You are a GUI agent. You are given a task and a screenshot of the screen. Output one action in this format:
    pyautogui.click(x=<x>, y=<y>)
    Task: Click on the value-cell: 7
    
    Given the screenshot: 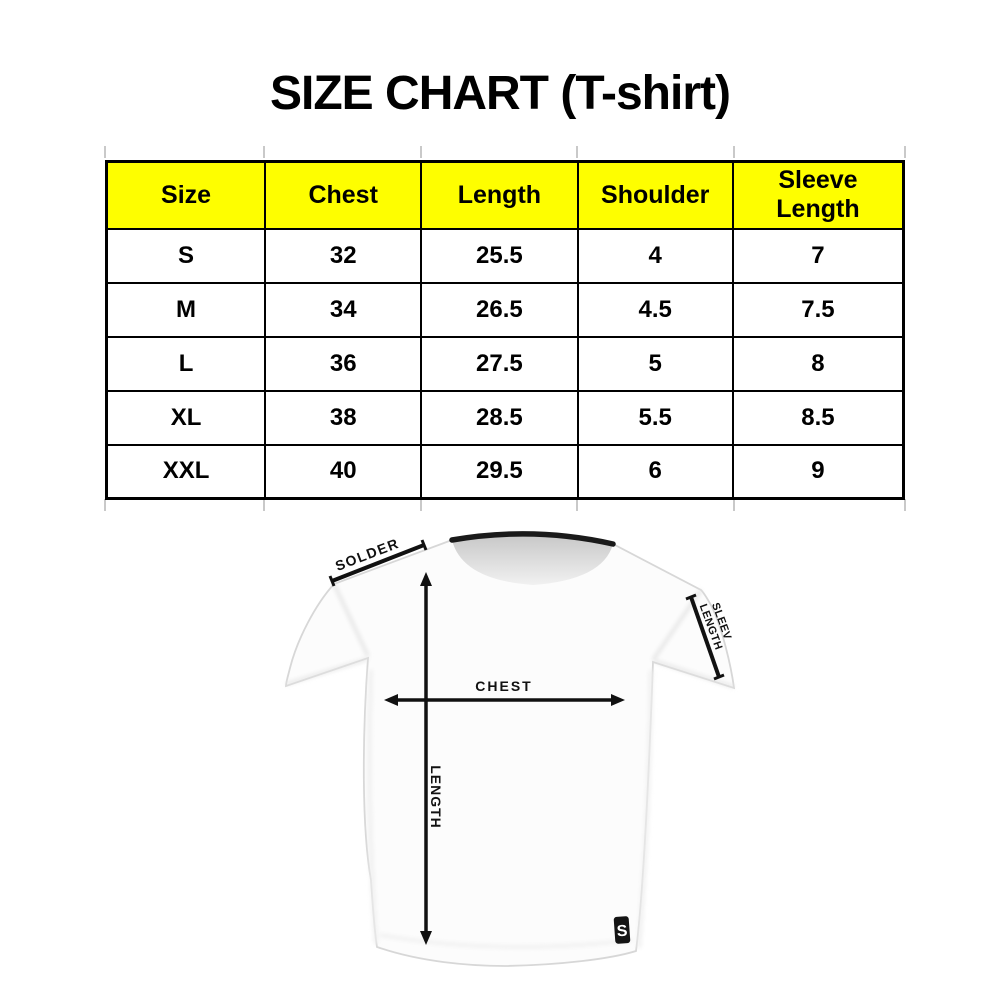 What is the action you would take?
    pyautogui.click(x=818, y=255)
    